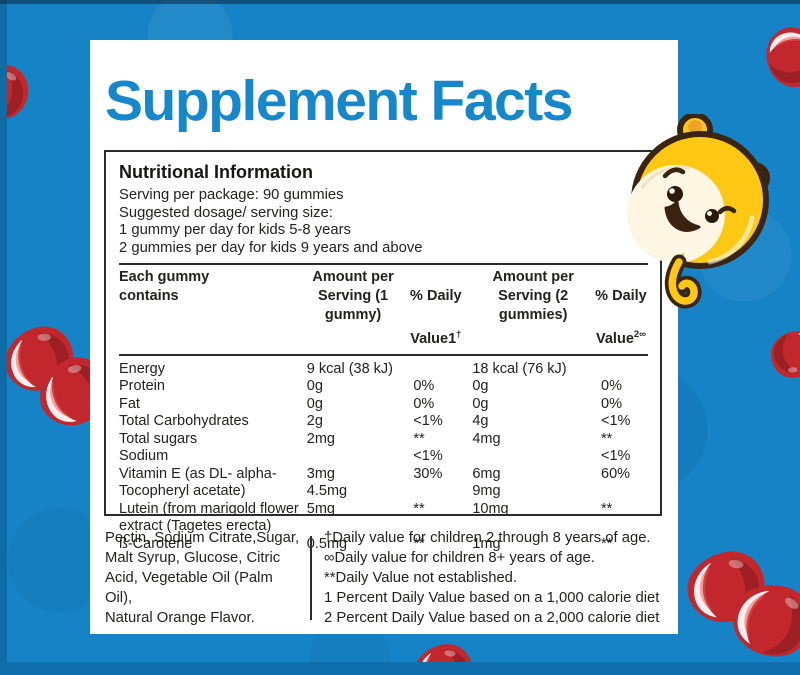 The image size is (800, 675). What do you see at coordinates (314, 421) in the screenshot?
I see `amount-per-1-gummy: 2g` at bounding box center [314, 421].